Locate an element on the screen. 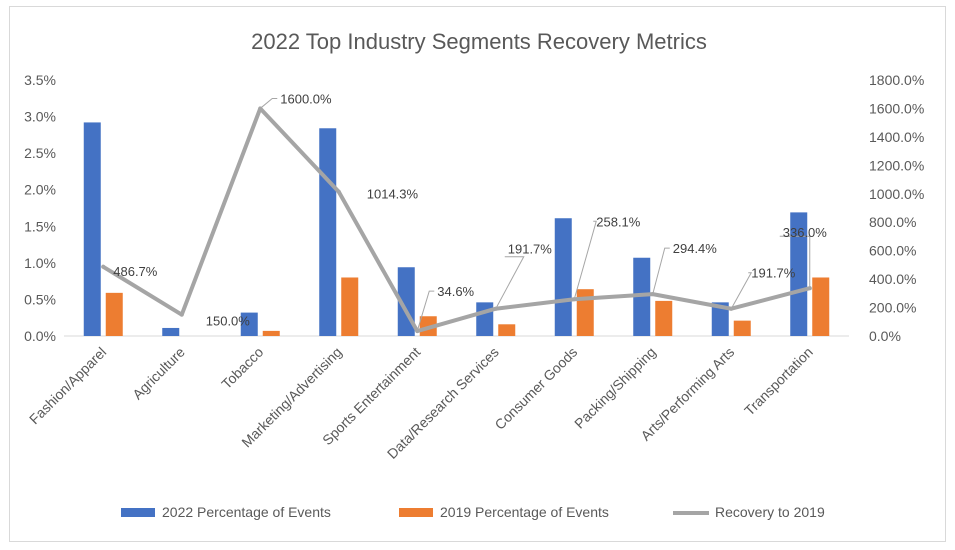  recovery-data-label: 294.4% is located at coordinates (695, 248).